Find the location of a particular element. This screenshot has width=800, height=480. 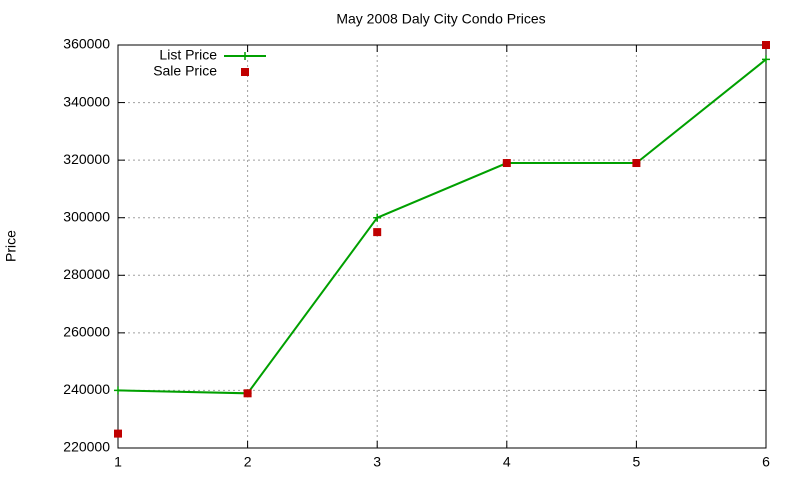

chart-title: May 2008 Daly City Condo Prices is located at coordinates (440, 19).